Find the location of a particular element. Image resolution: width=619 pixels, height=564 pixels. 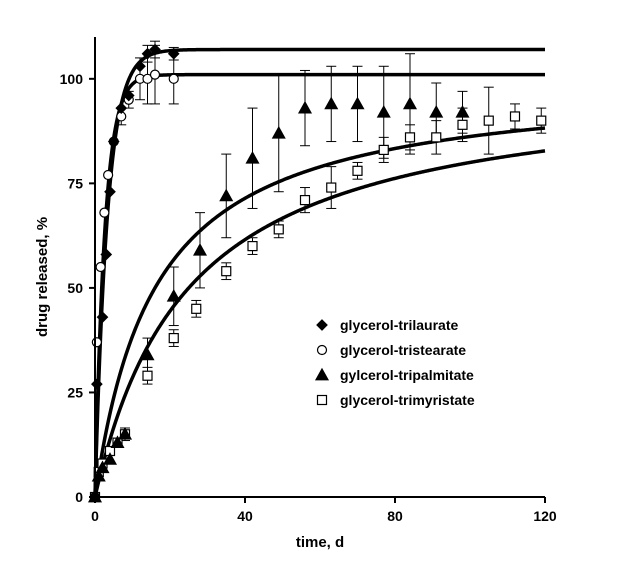

legend-label-trimyristate: glycerol-trimyristate is located at coordinates (407, 400).